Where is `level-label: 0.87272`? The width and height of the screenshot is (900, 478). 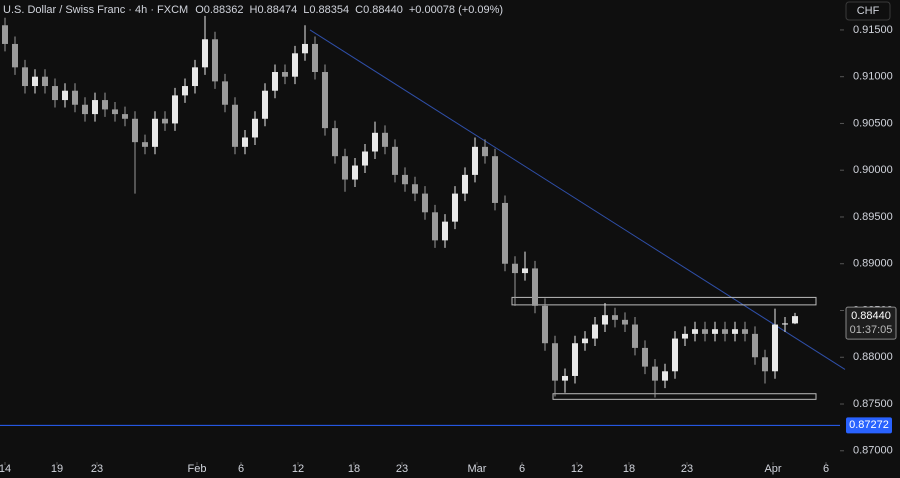 level-label: 0.87272 is located at coordinates (869, 425).